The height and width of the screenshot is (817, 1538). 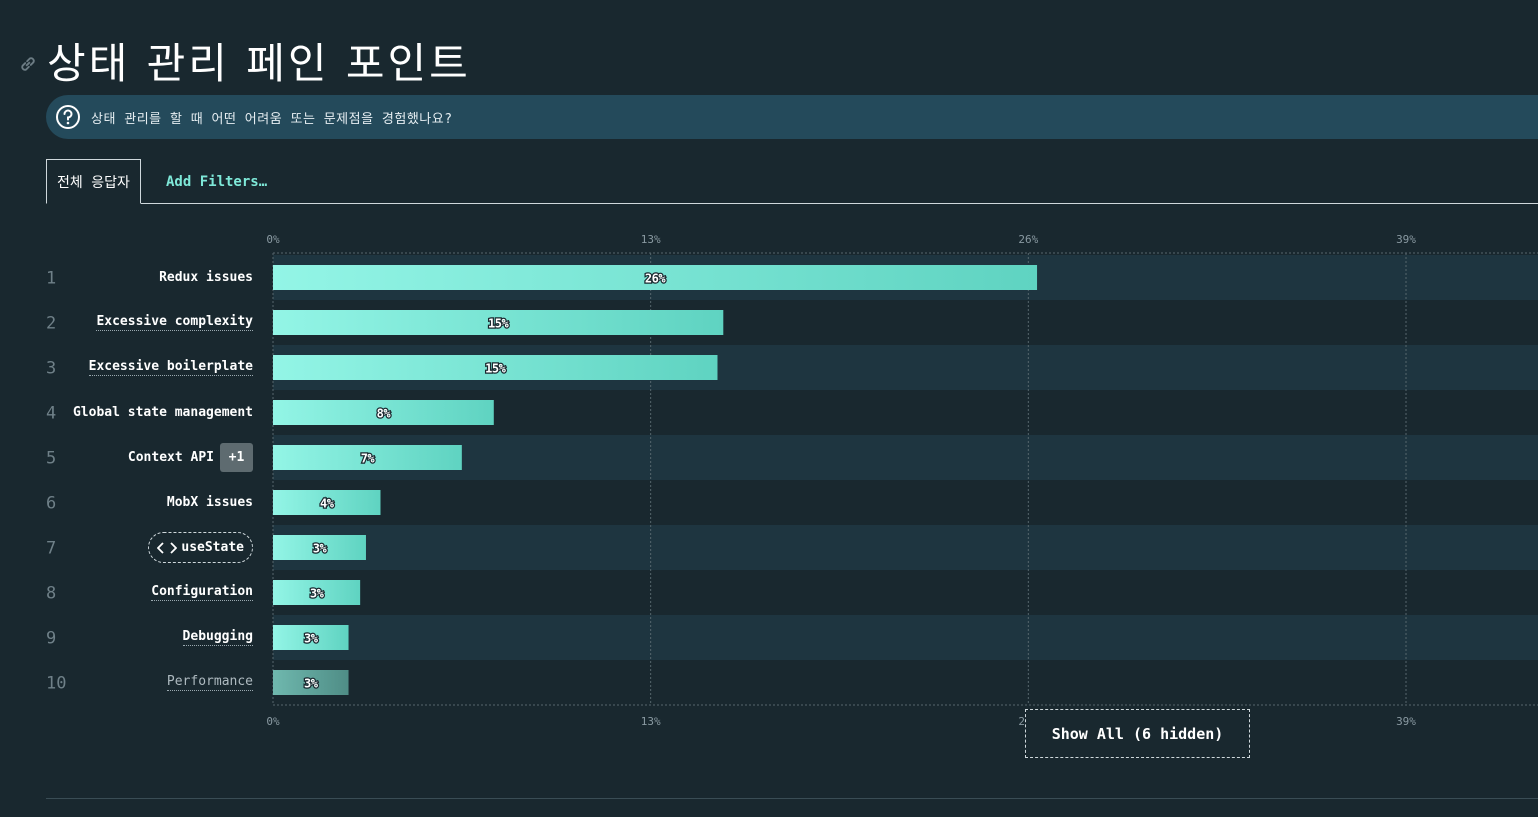 I want to click on category-label: useState, so click(x=200, y=547).